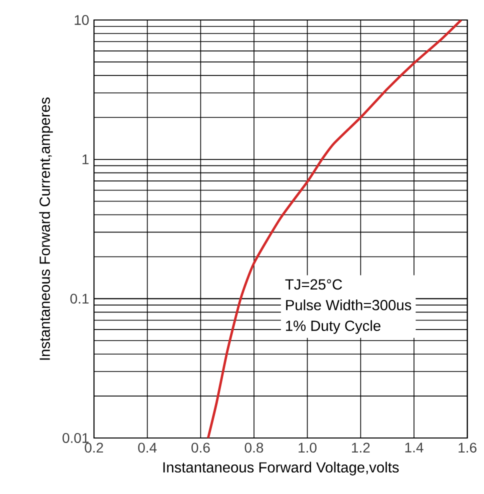 Image resolution: width=484 pixels, height=494 pixels. I want to click on x-tick-label: 0.2, so click(94, 447).